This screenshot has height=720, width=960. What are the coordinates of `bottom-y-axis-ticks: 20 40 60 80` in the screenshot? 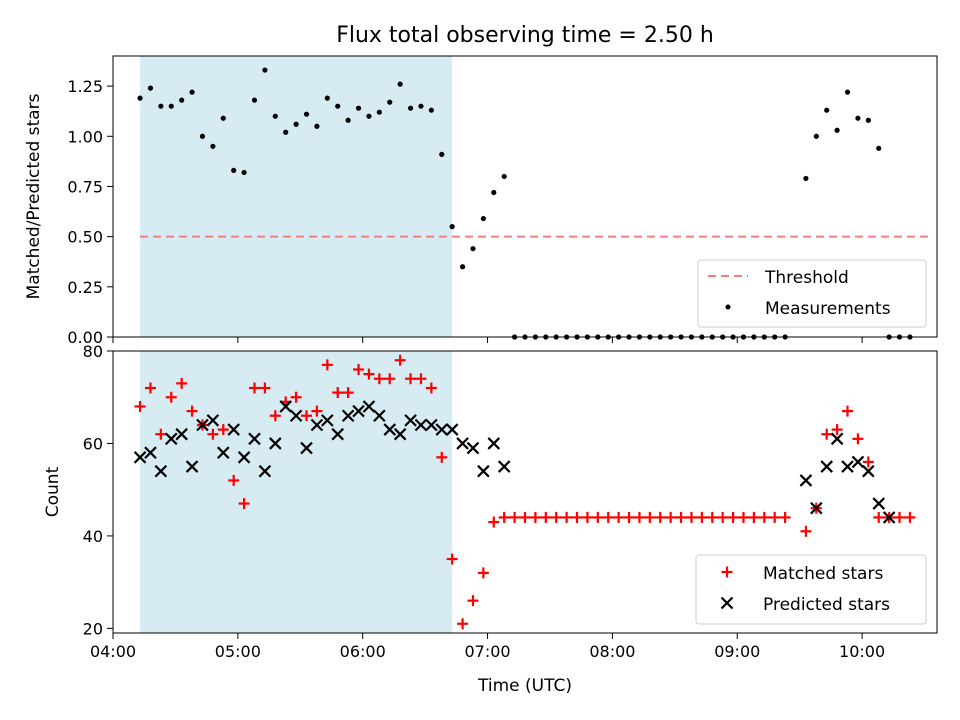 It's located at (98, 490).